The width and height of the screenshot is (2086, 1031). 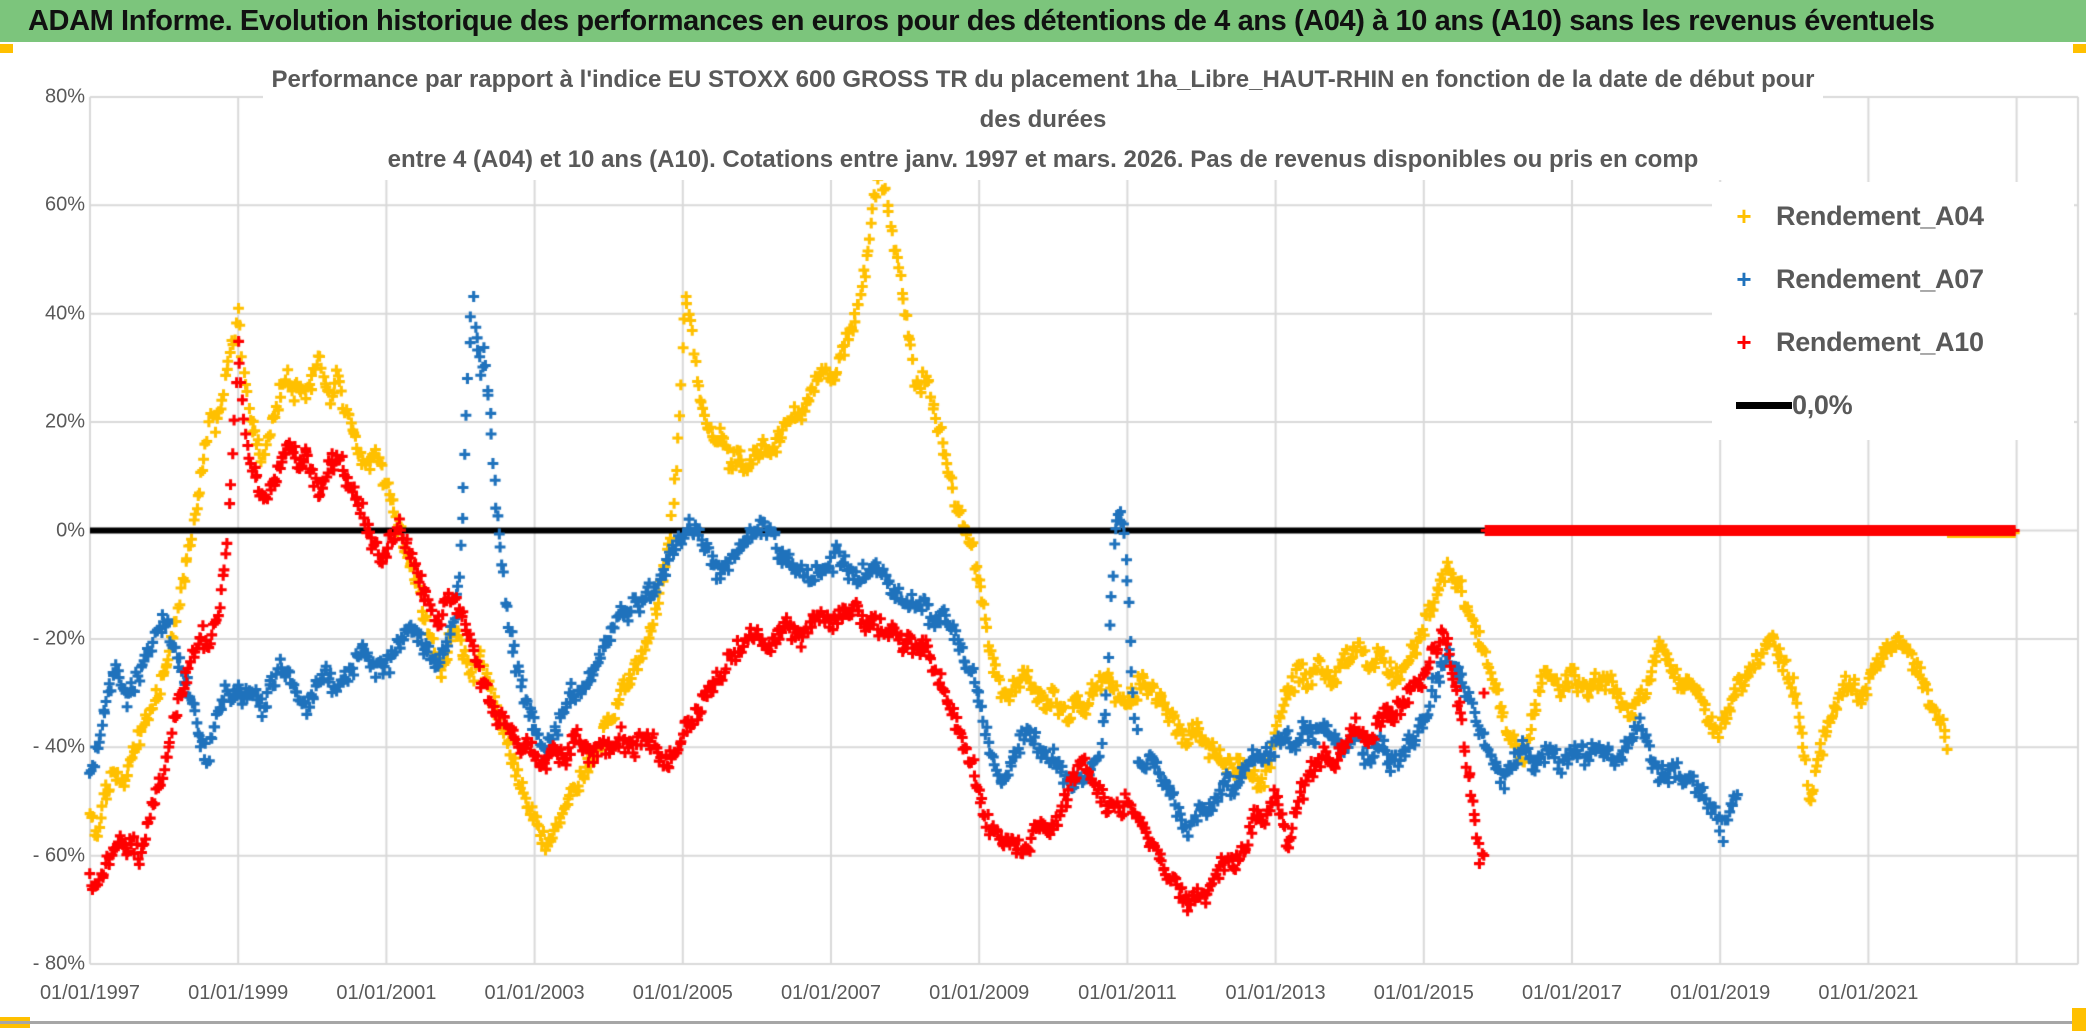 What do you see at coordinates (1423, 993) in the screenshot?
I see `x-tick-label: 01/01/2015` at bounding box center [1423, 993].